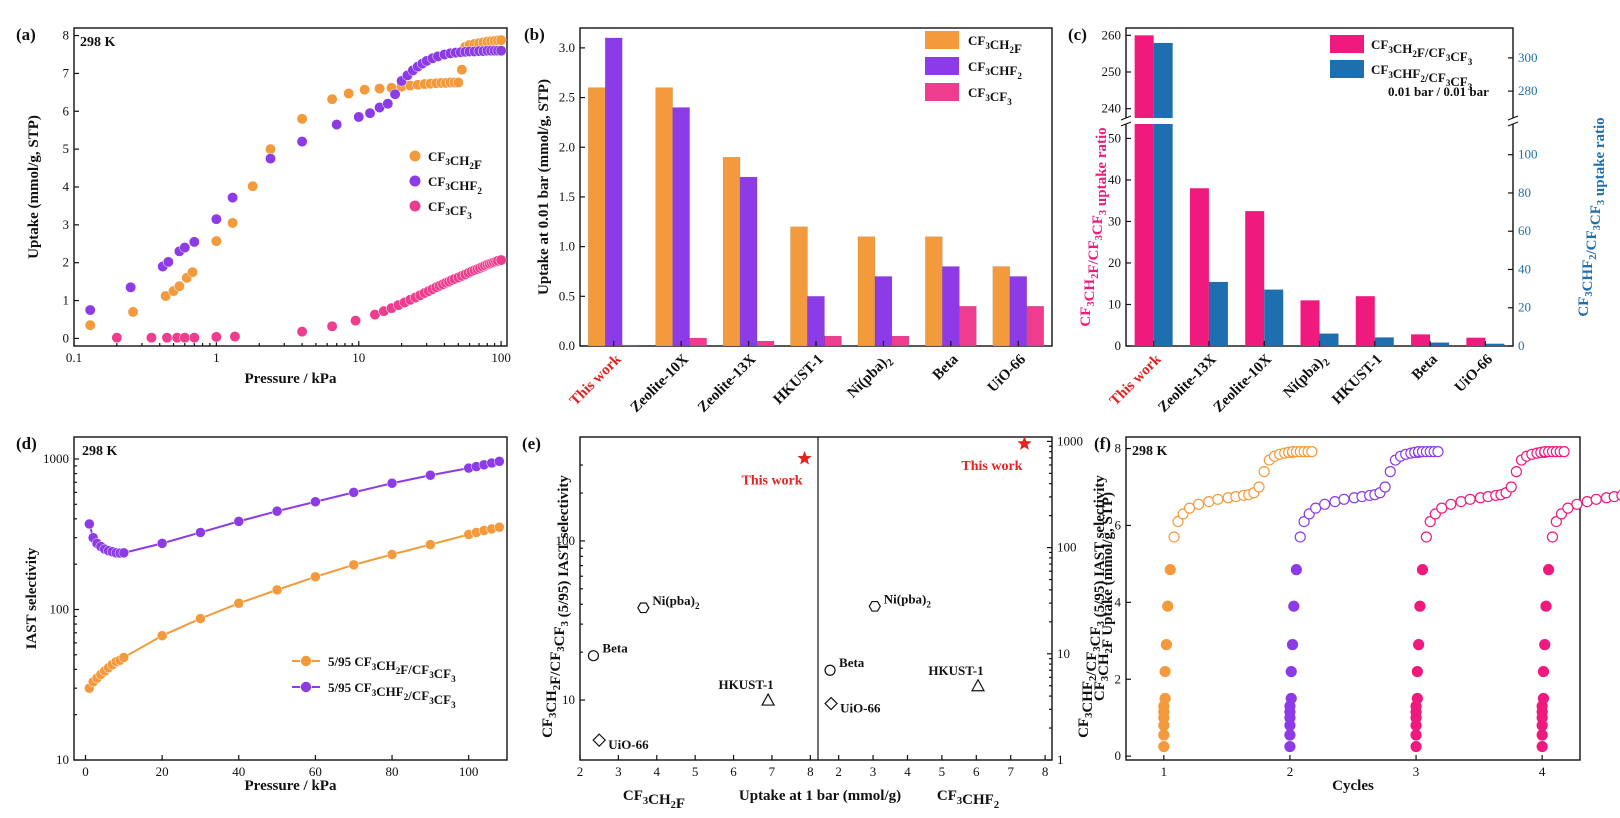 This screenshot has height=818, width=1620. I want to click on left-x-tick-label: 7, so click(772, 771).